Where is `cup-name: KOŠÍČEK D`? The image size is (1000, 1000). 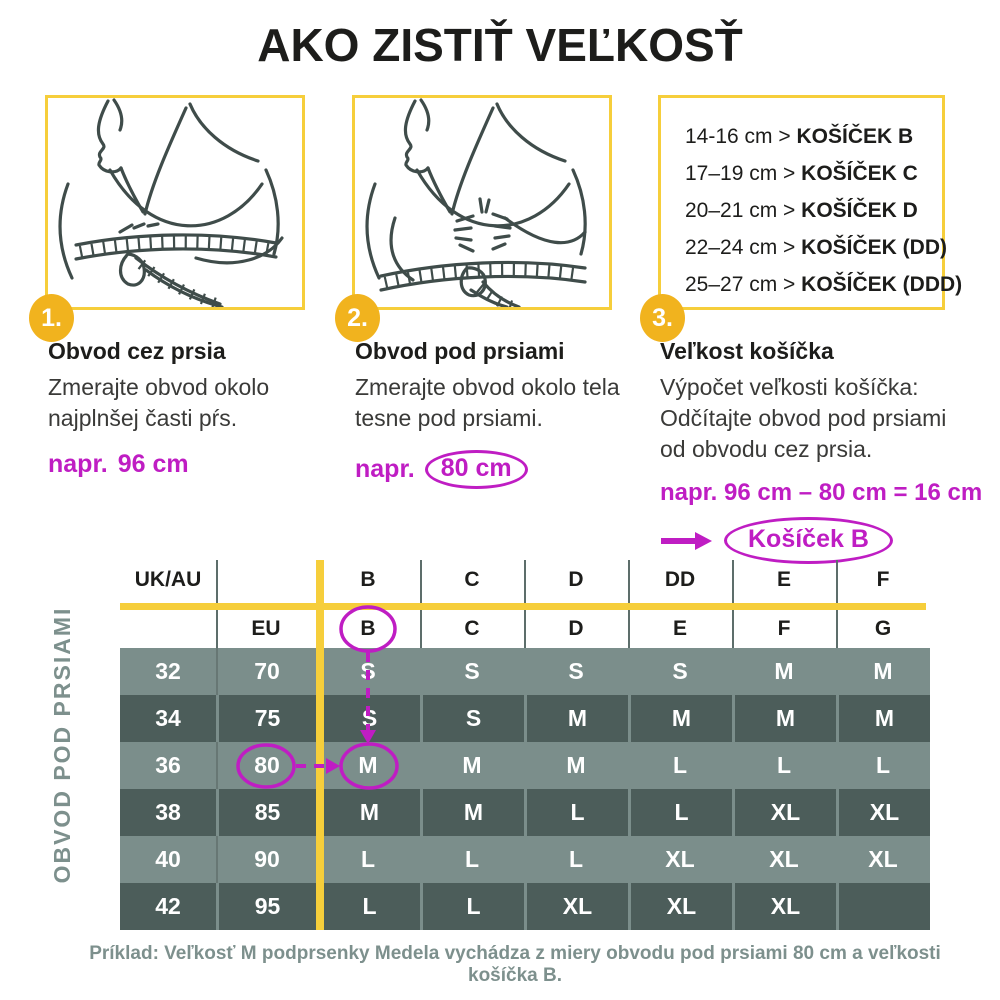
cup-name: KOŠÍČEK D is located at coordinates (859, 210).